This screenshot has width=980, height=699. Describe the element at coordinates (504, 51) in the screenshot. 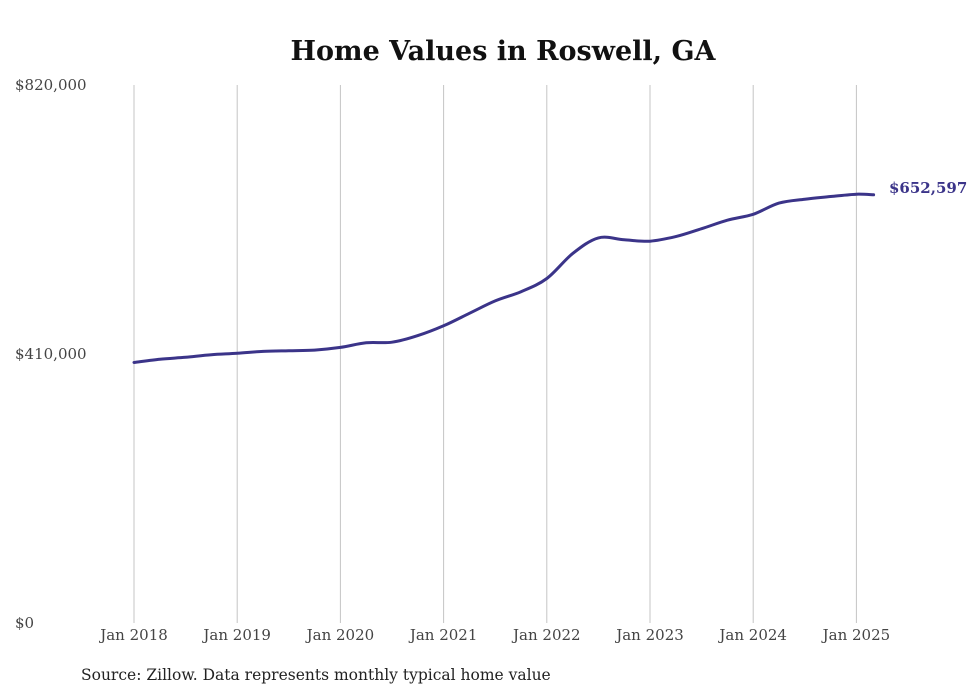

I see `chart-title: Home Values in Roswell, GA` at that location.